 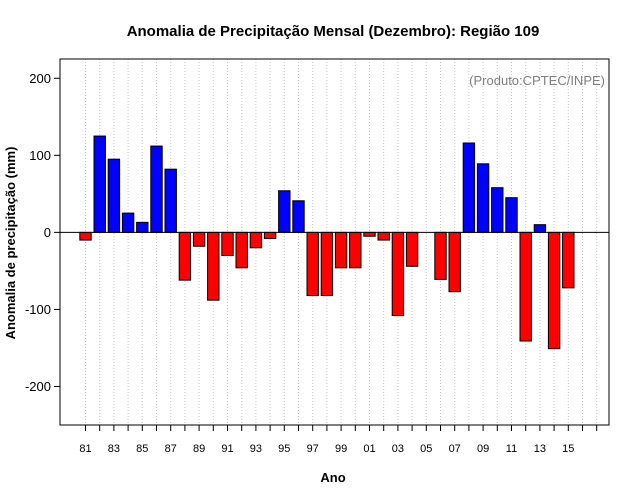 What do you see at coordinates (42, 232) in the screenshot?
I see `y-axis: -200 -100 0 100 200` at bounding box center [42, 232].